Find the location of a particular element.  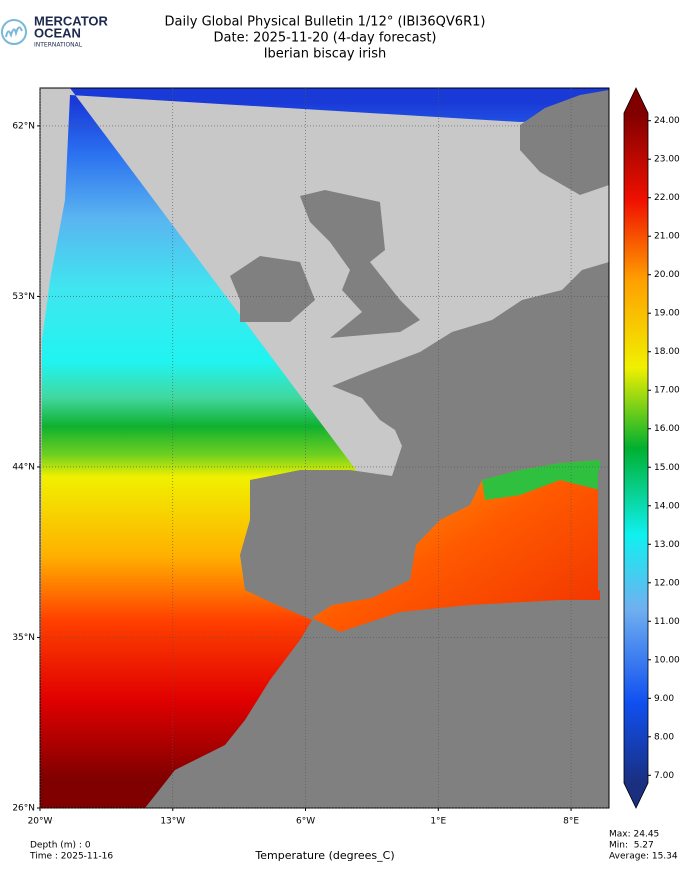

colorbar-label: 12.00 is located at coordinates (667, 583).